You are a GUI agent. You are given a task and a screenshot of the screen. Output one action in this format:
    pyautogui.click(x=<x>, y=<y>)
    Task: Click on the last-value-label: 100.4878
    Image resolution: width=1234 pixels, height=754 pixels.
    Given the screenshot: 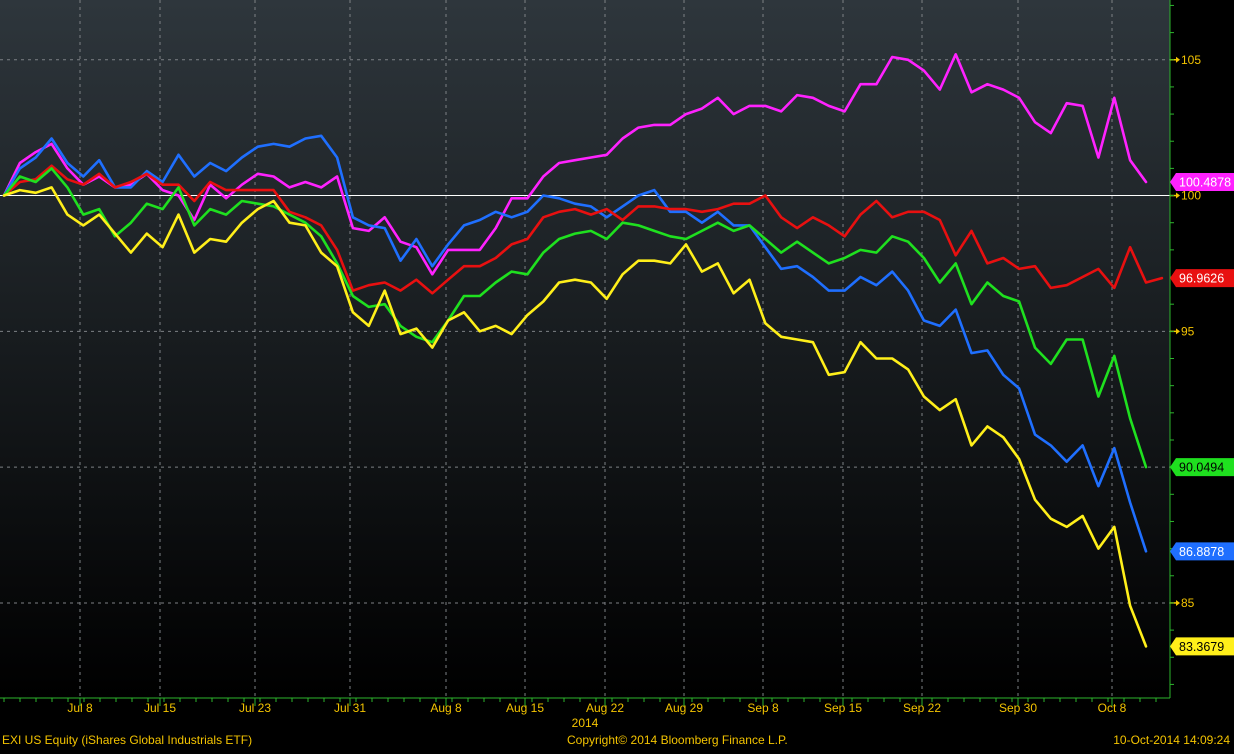 What is the action you would take?
    pyautogui.click(x=1205, y=182)
    